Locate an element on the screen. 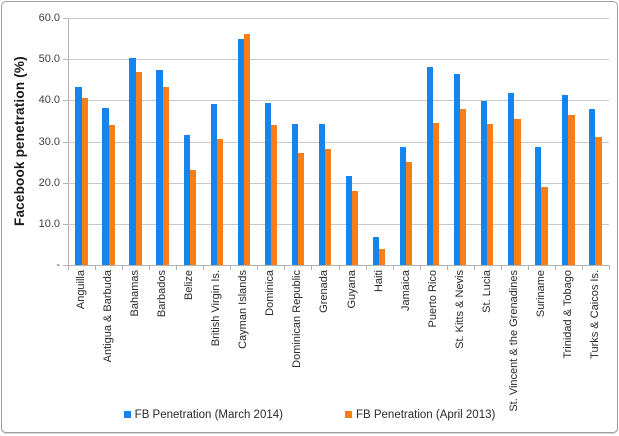 This screenshot has height=436, width=619. x-label-slot: Suriname is located at coordinates (541, 339).